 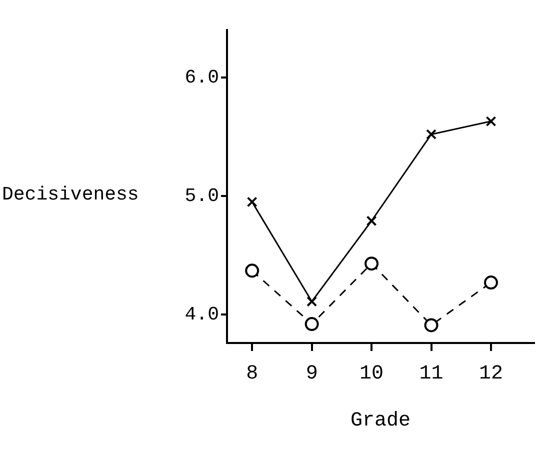 I want to click on y-tick-label: 6.0, so click(x=201, y=77).